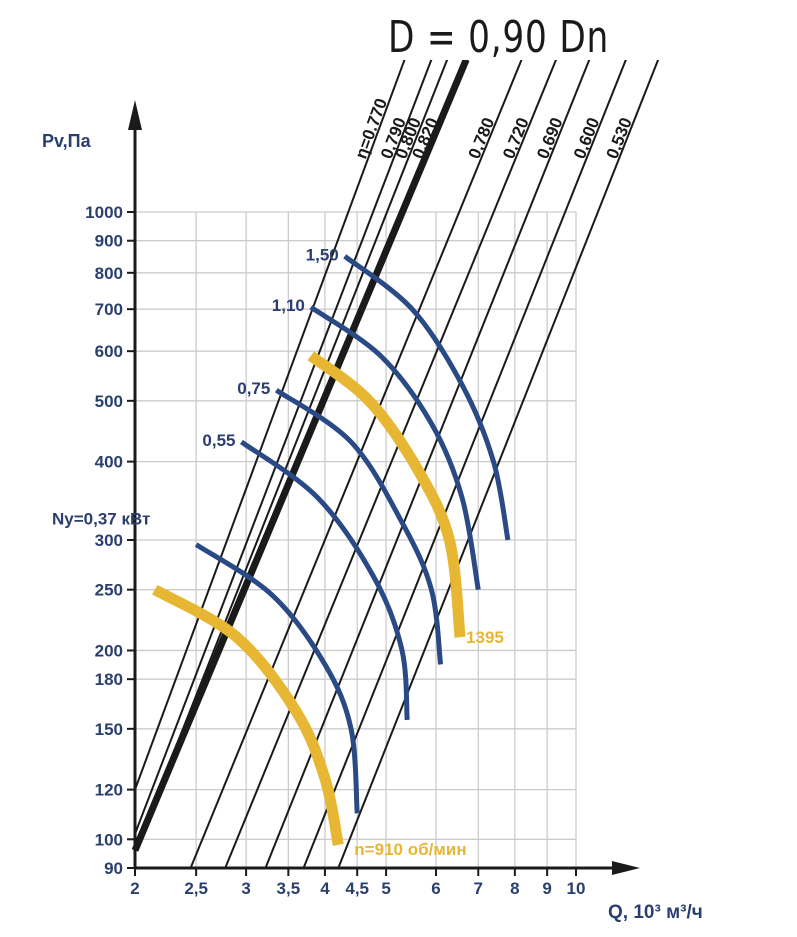  I want to click on y-tick-label: 600, so click(109, 351).